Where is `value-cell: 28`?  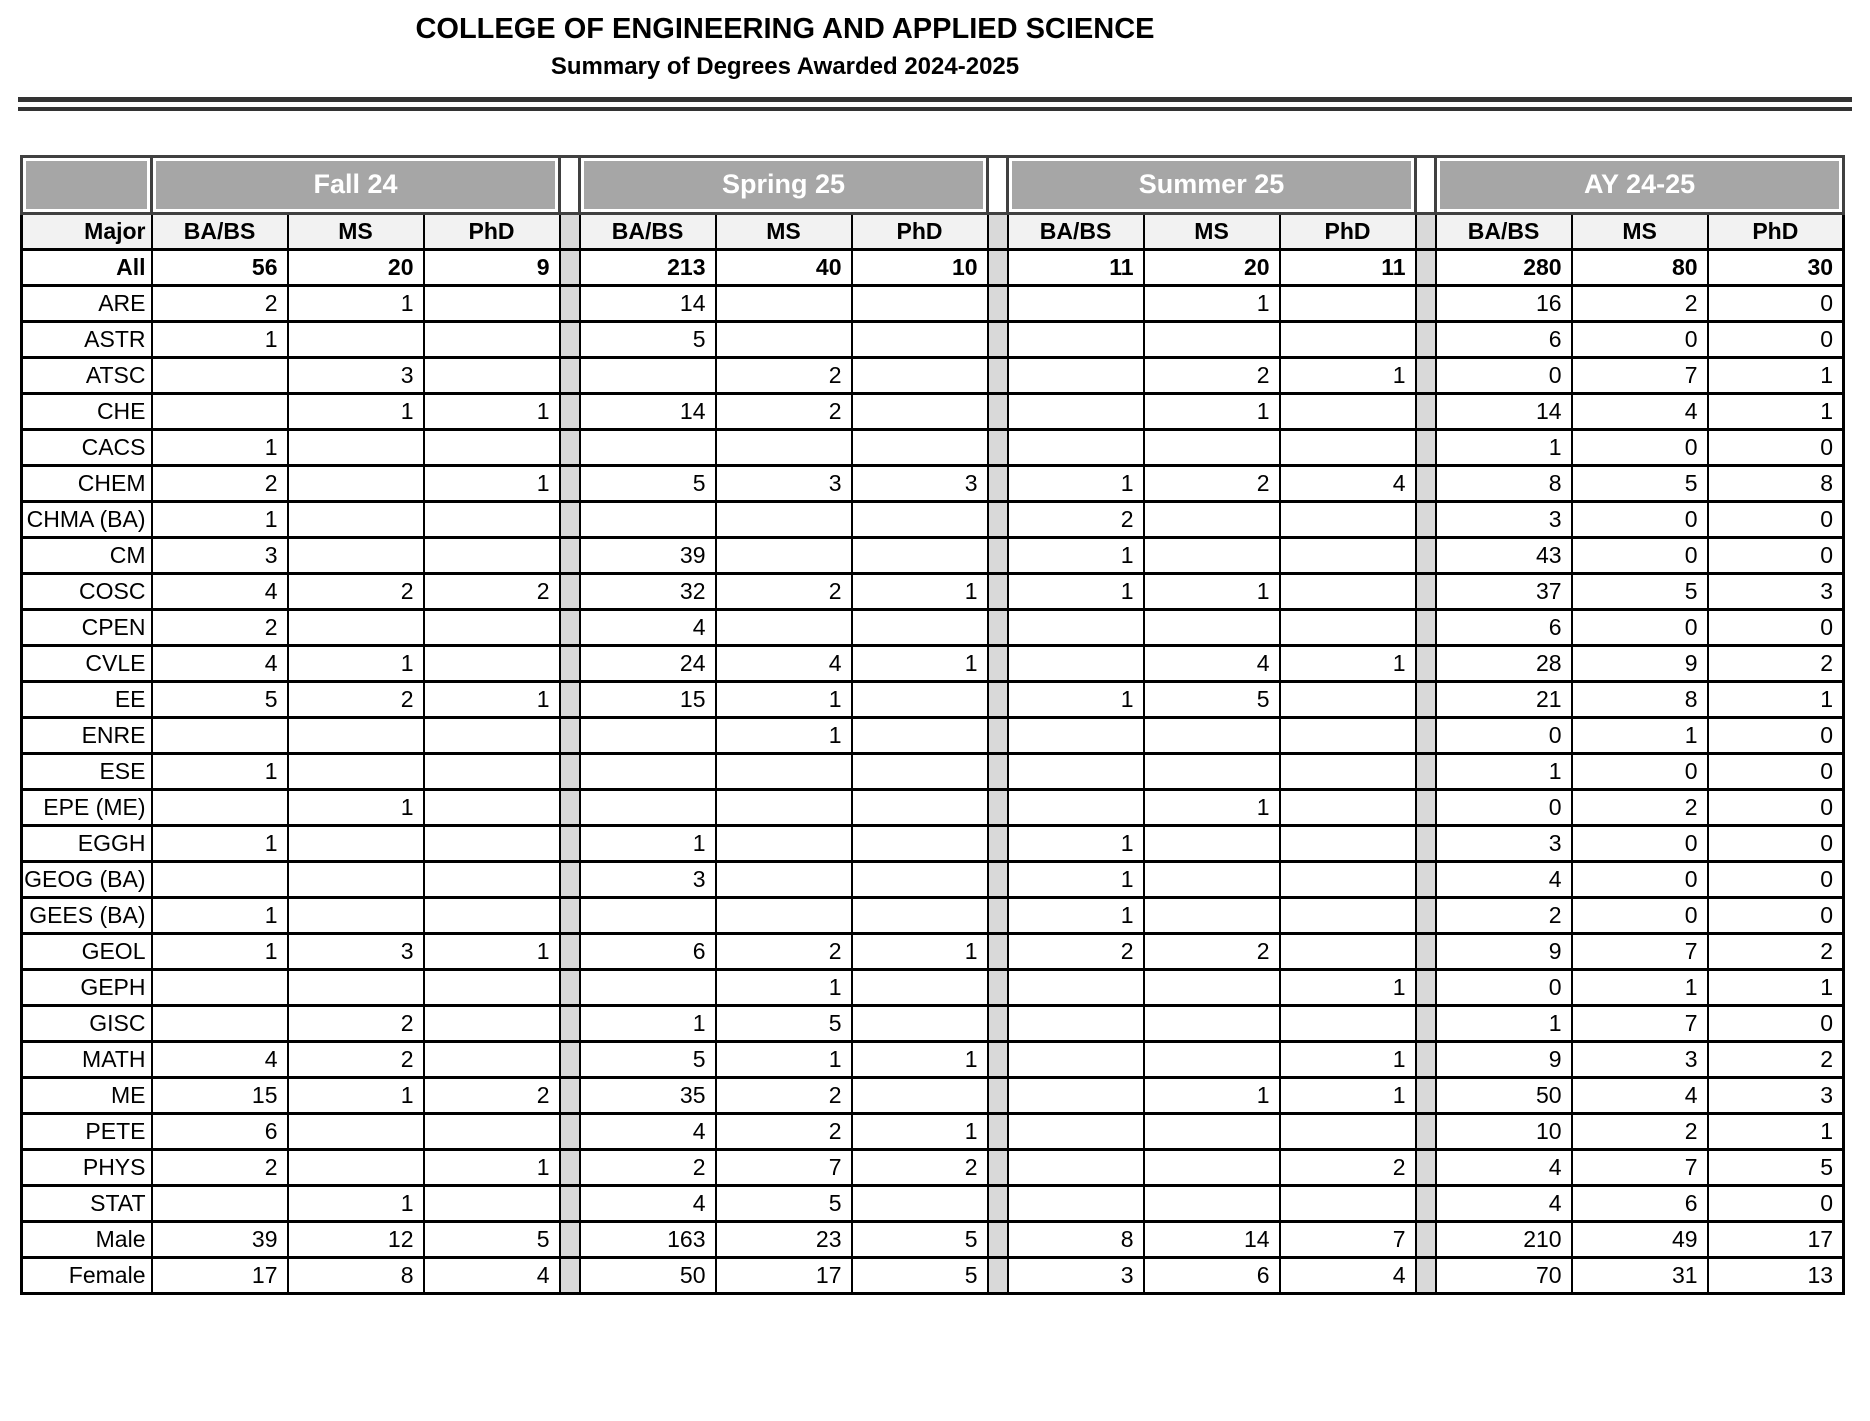
value-cell: 28 is located at coordinates (1503, 663).